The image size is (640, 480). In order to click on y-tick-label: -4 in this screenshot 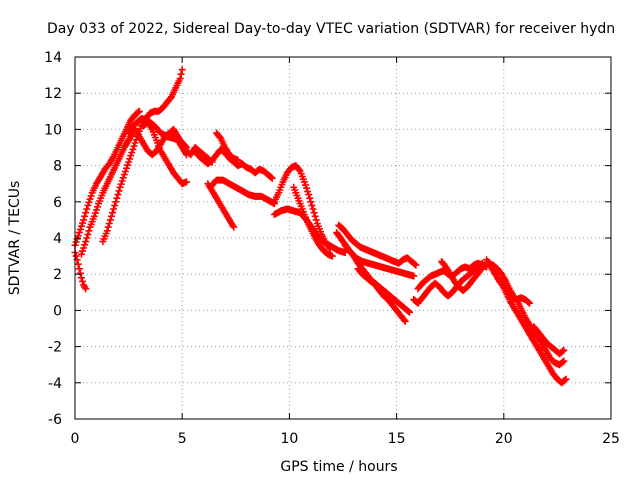, I will do `click(55, 384)`.